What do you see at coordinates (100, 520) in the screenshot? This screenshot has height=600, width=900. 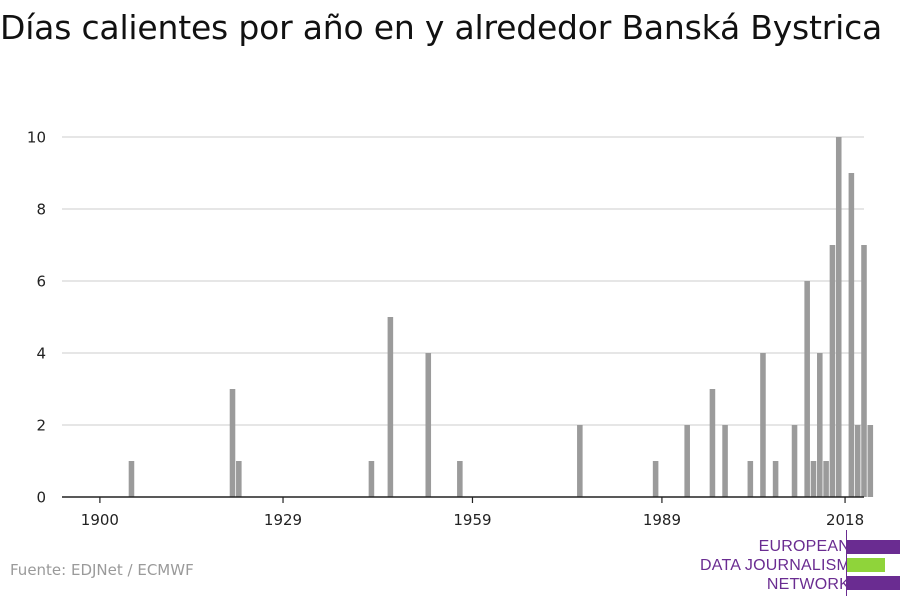 I see `x-tick-label: 1900` at bounding box center [100, 520].